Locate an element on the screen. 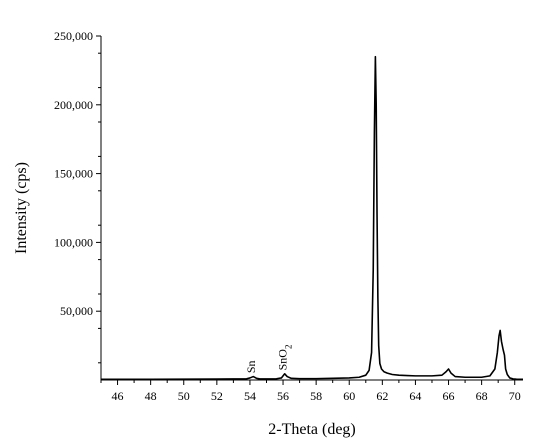  peak-annotation: Sn is located at coordinates (251, 366).